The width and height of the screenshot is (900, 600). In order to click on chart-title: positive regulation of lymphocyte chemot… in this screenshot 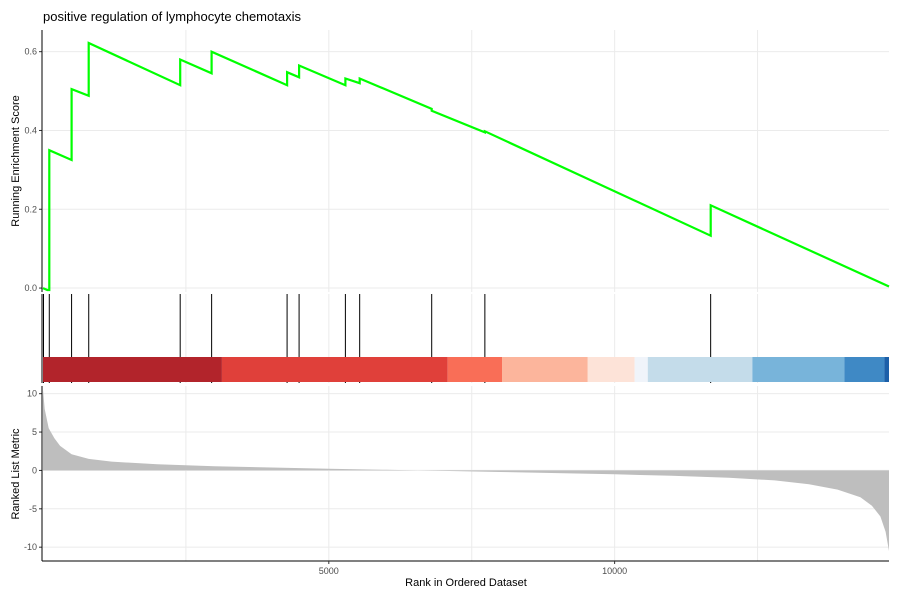, I will do `click(172, 16)`.